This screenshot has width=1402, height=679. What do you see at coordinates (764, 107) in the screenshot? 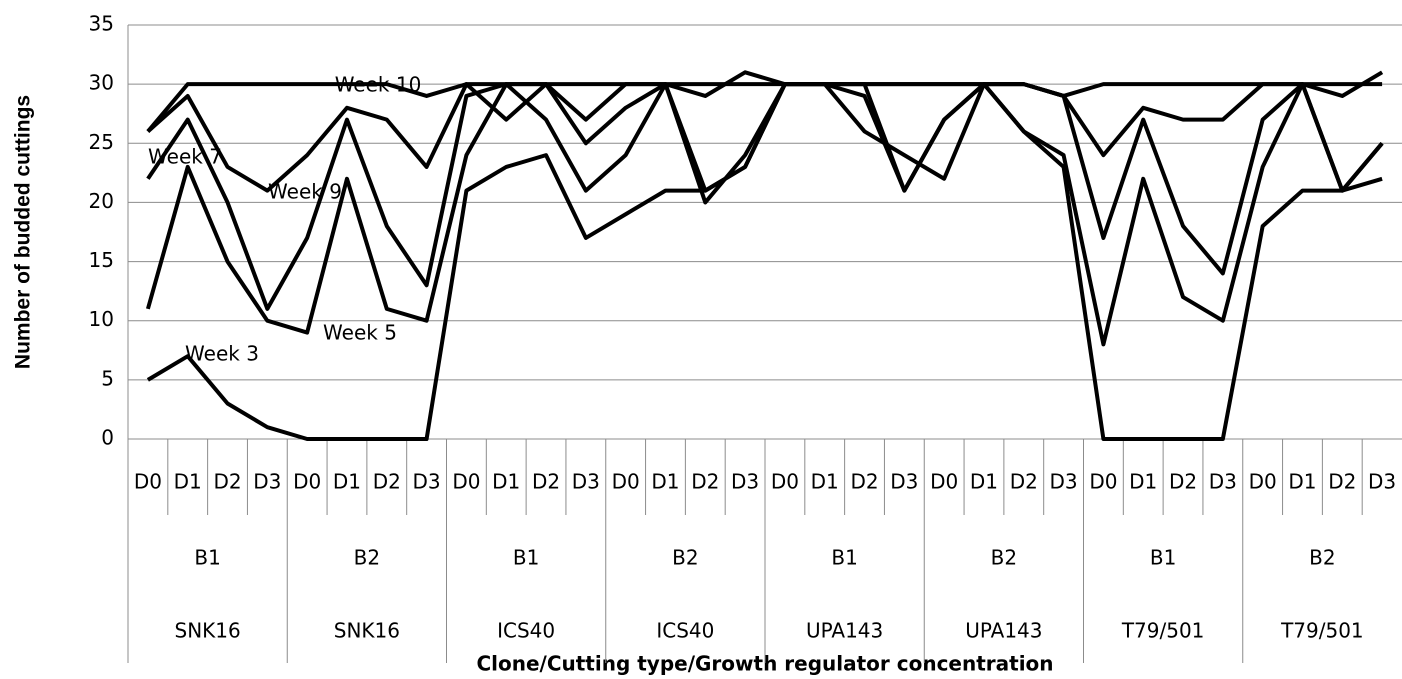
I see `series-line` at bounding box center [764, 107].